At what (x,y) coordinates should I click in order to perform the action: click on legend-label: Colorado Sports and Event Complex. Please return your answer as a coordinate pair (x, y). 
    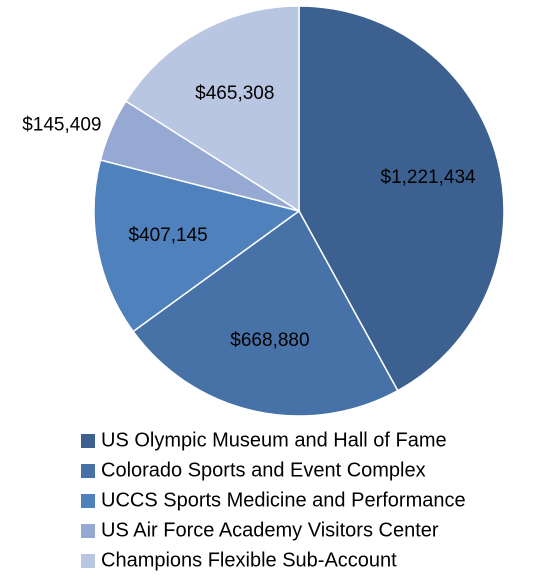
    Looking at the image, I should click on (263, 470).